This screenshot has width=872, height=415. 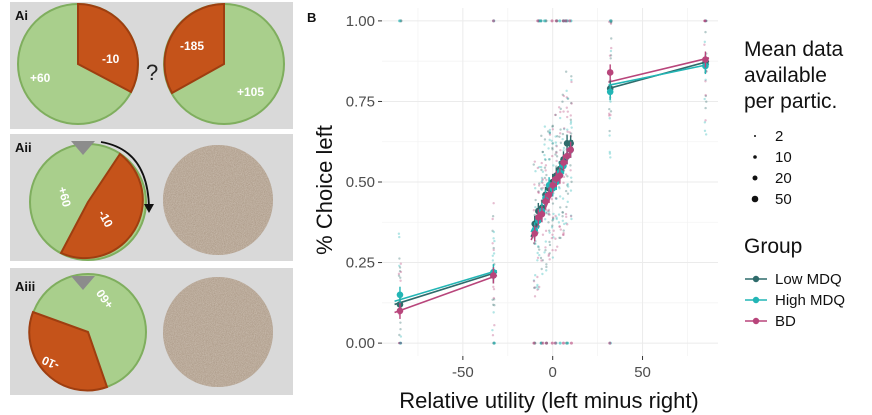 I want to click on fit-line, so click(x=446, y=285).